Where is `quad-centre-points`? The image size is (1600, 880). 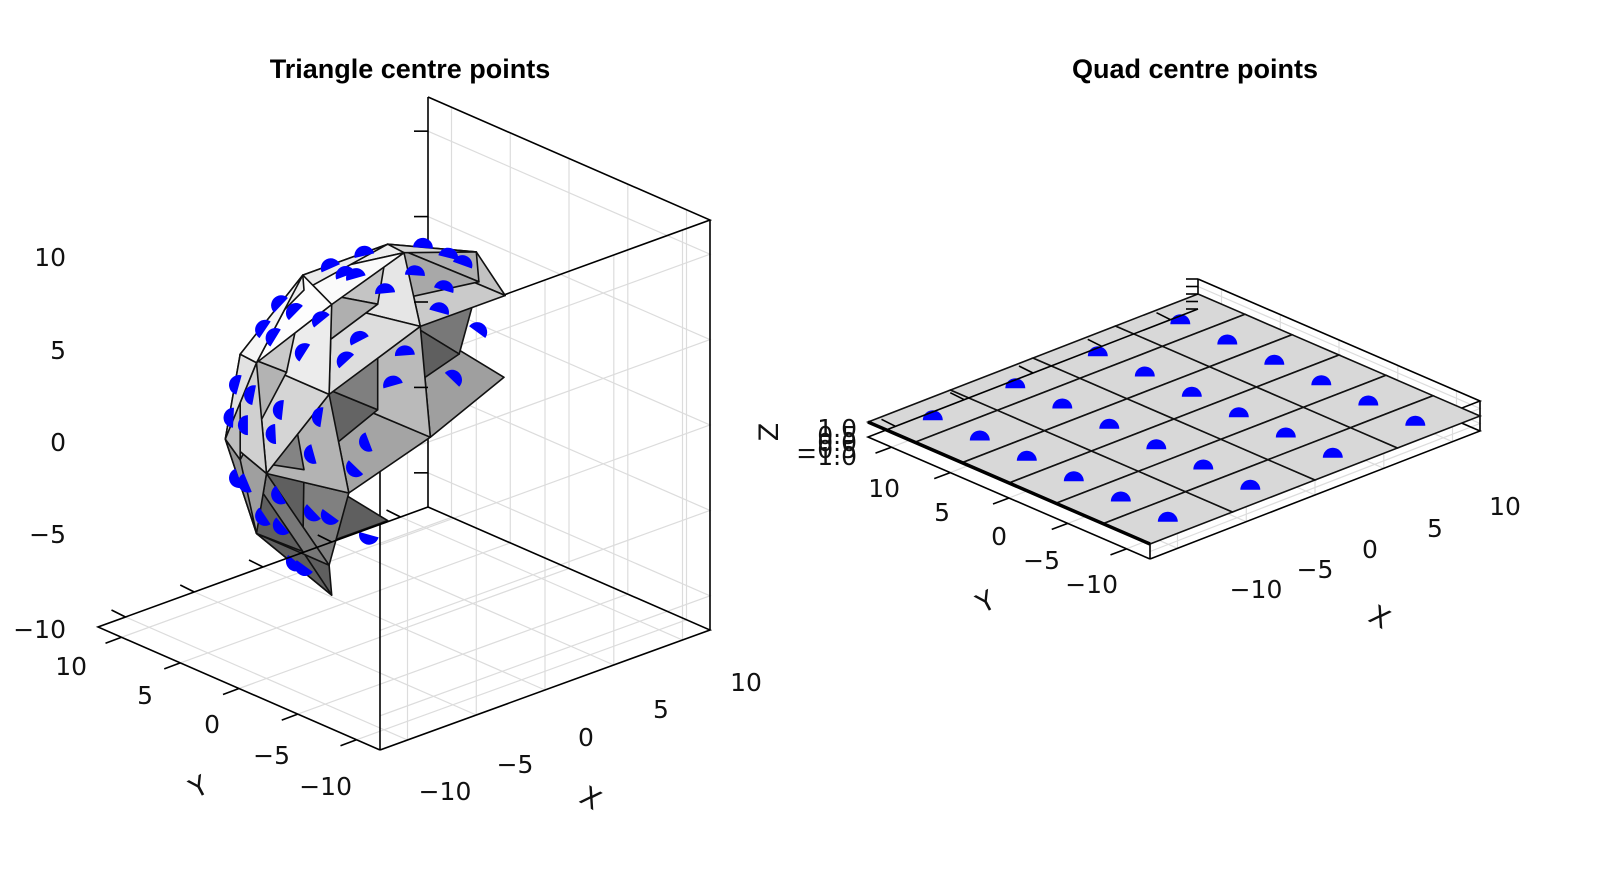 quad-centre-points is located at coordinates (1174, 418).